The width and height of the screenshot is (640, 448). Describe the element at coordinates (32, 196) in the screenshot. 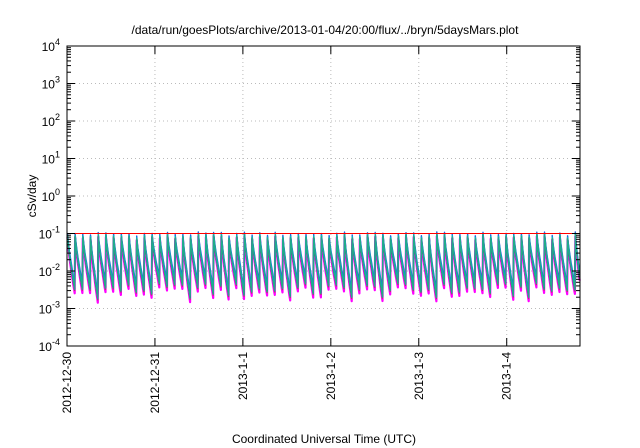

I see `y-axis-label: cSv/day` at that location.